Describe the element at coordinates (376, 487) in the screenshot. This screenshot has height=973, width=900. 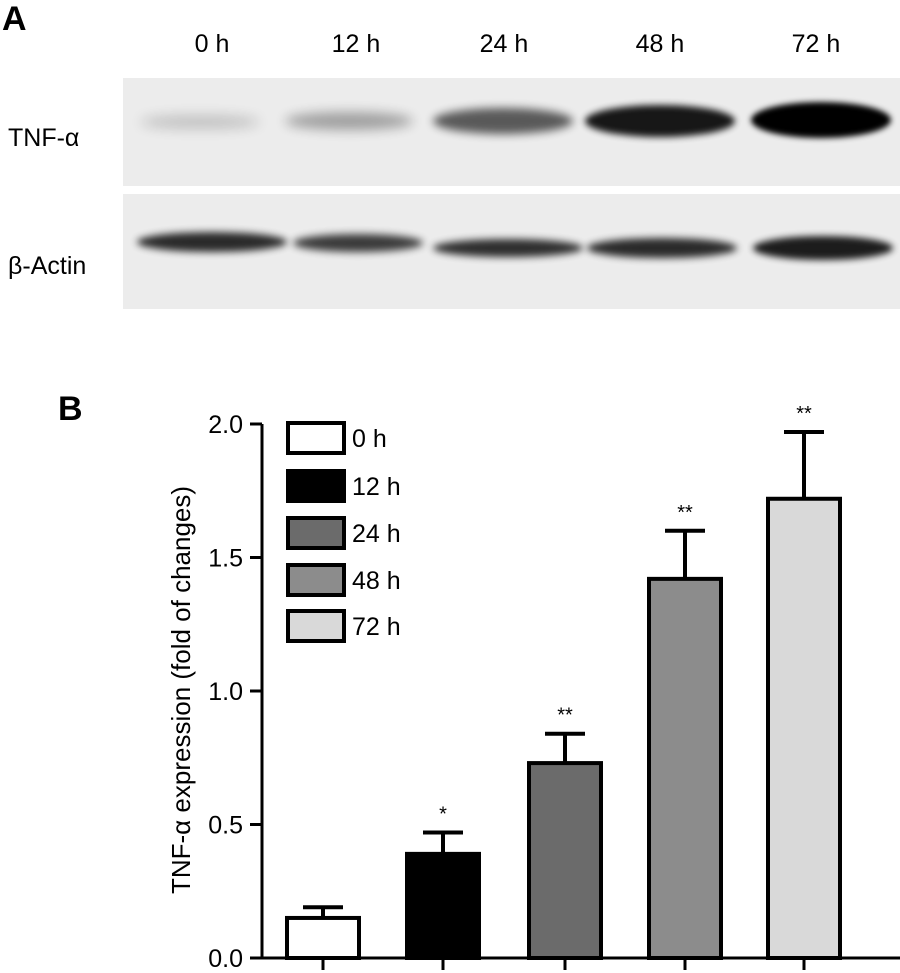
I see `legend-label: 12 h` at that location.